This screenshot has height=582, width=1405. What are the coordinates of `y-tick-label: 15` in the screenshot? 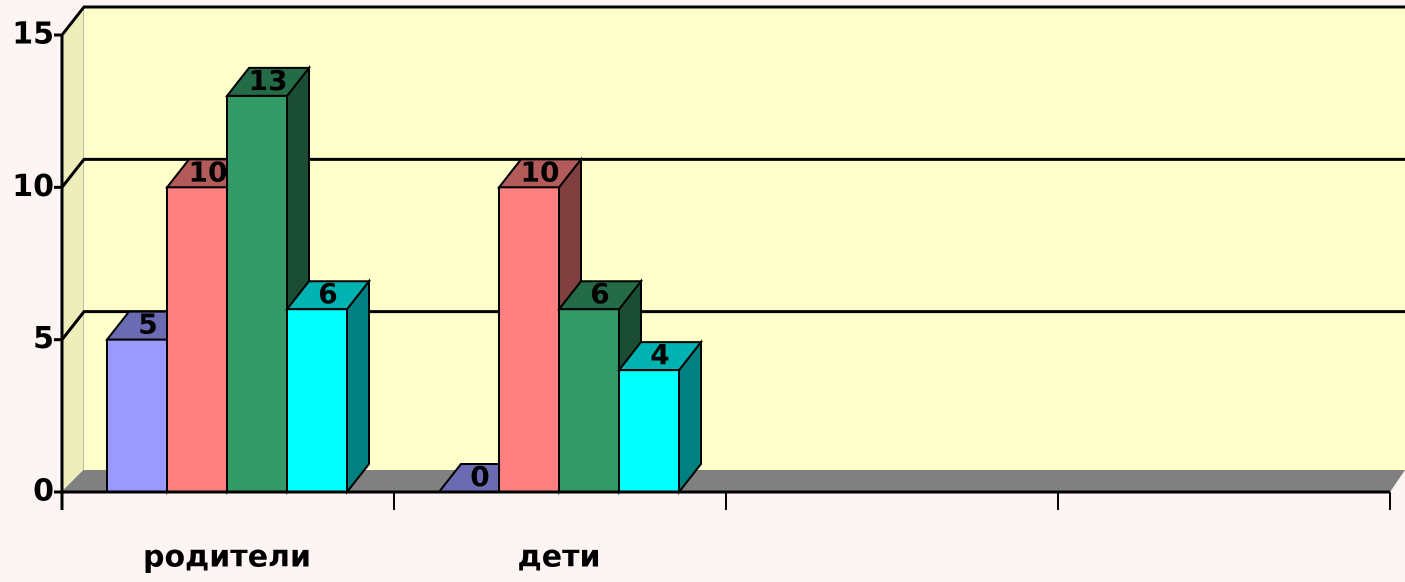 It's located at (33, 34).